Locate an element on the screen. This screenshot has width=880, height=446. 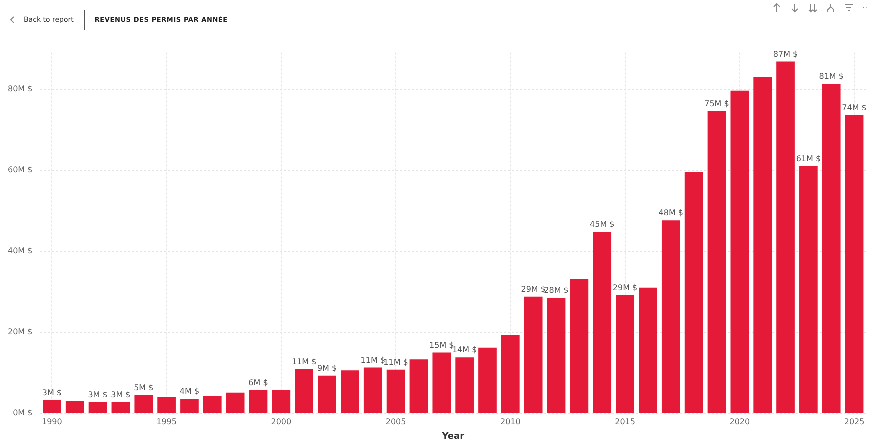
y-tick-label: 40M $ is located at coordinates (20, 251).